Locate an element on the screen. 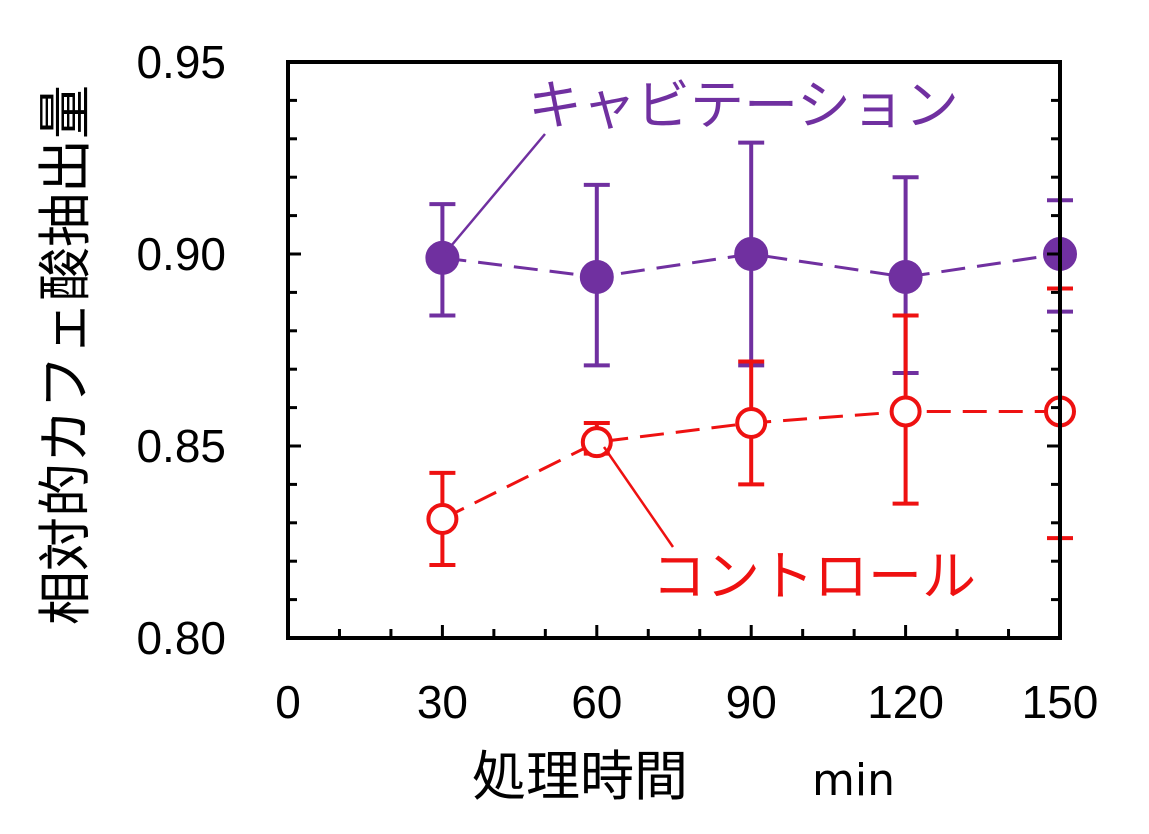 This screenshot has width=1149, height=834. x-tick-label: 30 is located at coordinates (442, 702).